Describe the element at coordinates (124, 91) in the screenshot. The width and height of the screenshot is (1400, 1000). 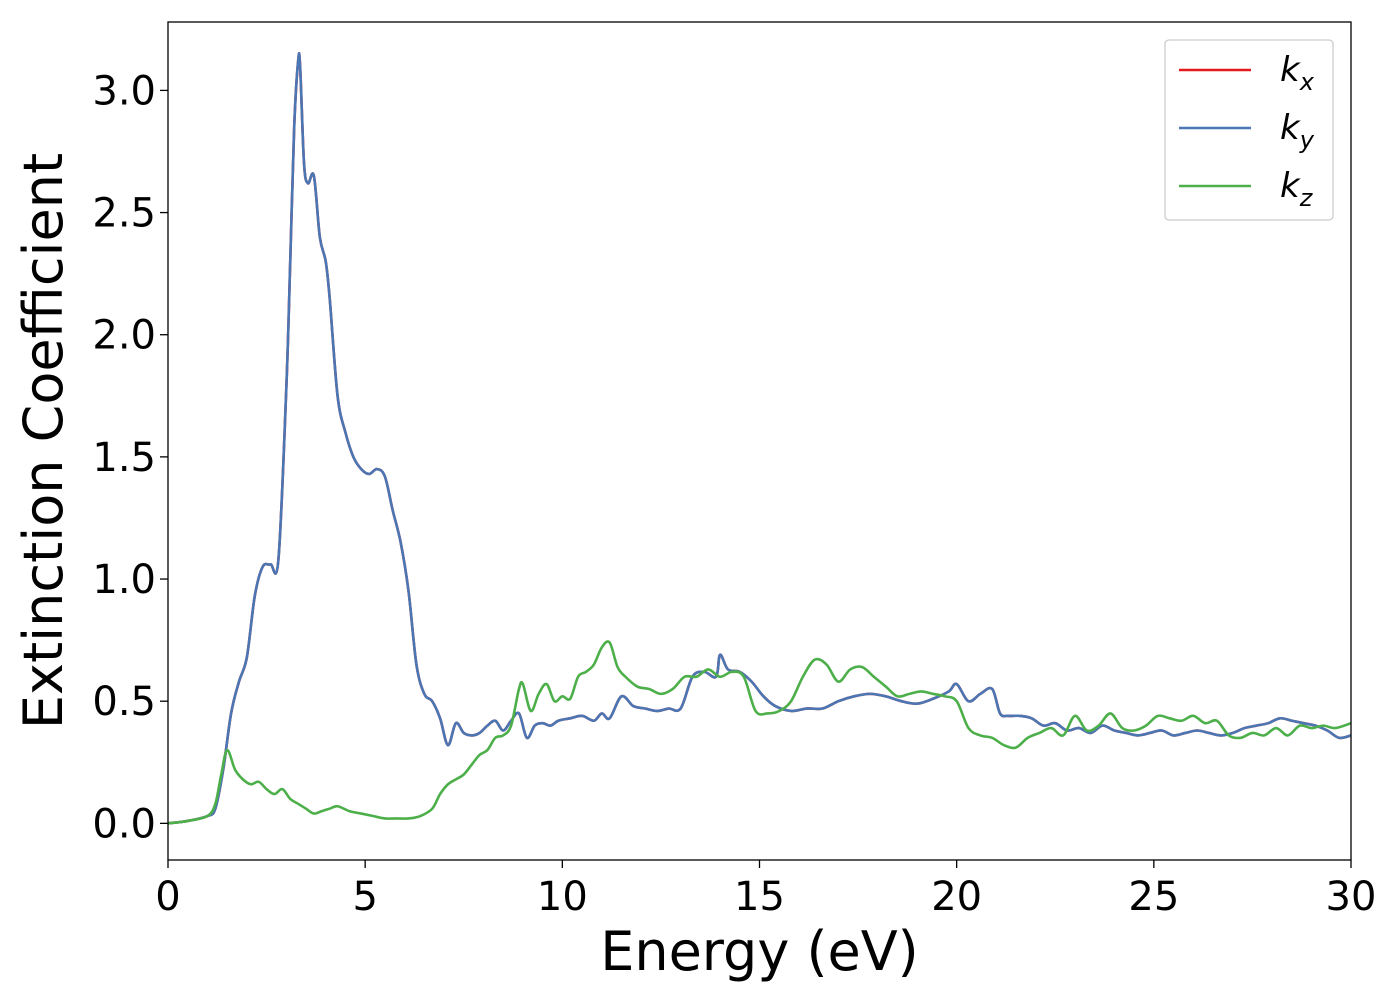
I see `y-tick-label: 3.0` at that location.